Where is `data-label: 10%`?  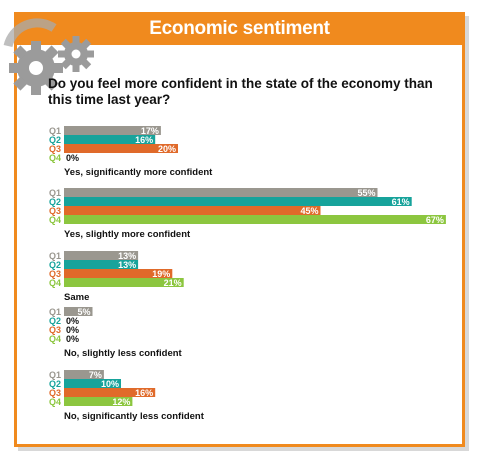 data-label: 10% is located at coordinates (110, 384).